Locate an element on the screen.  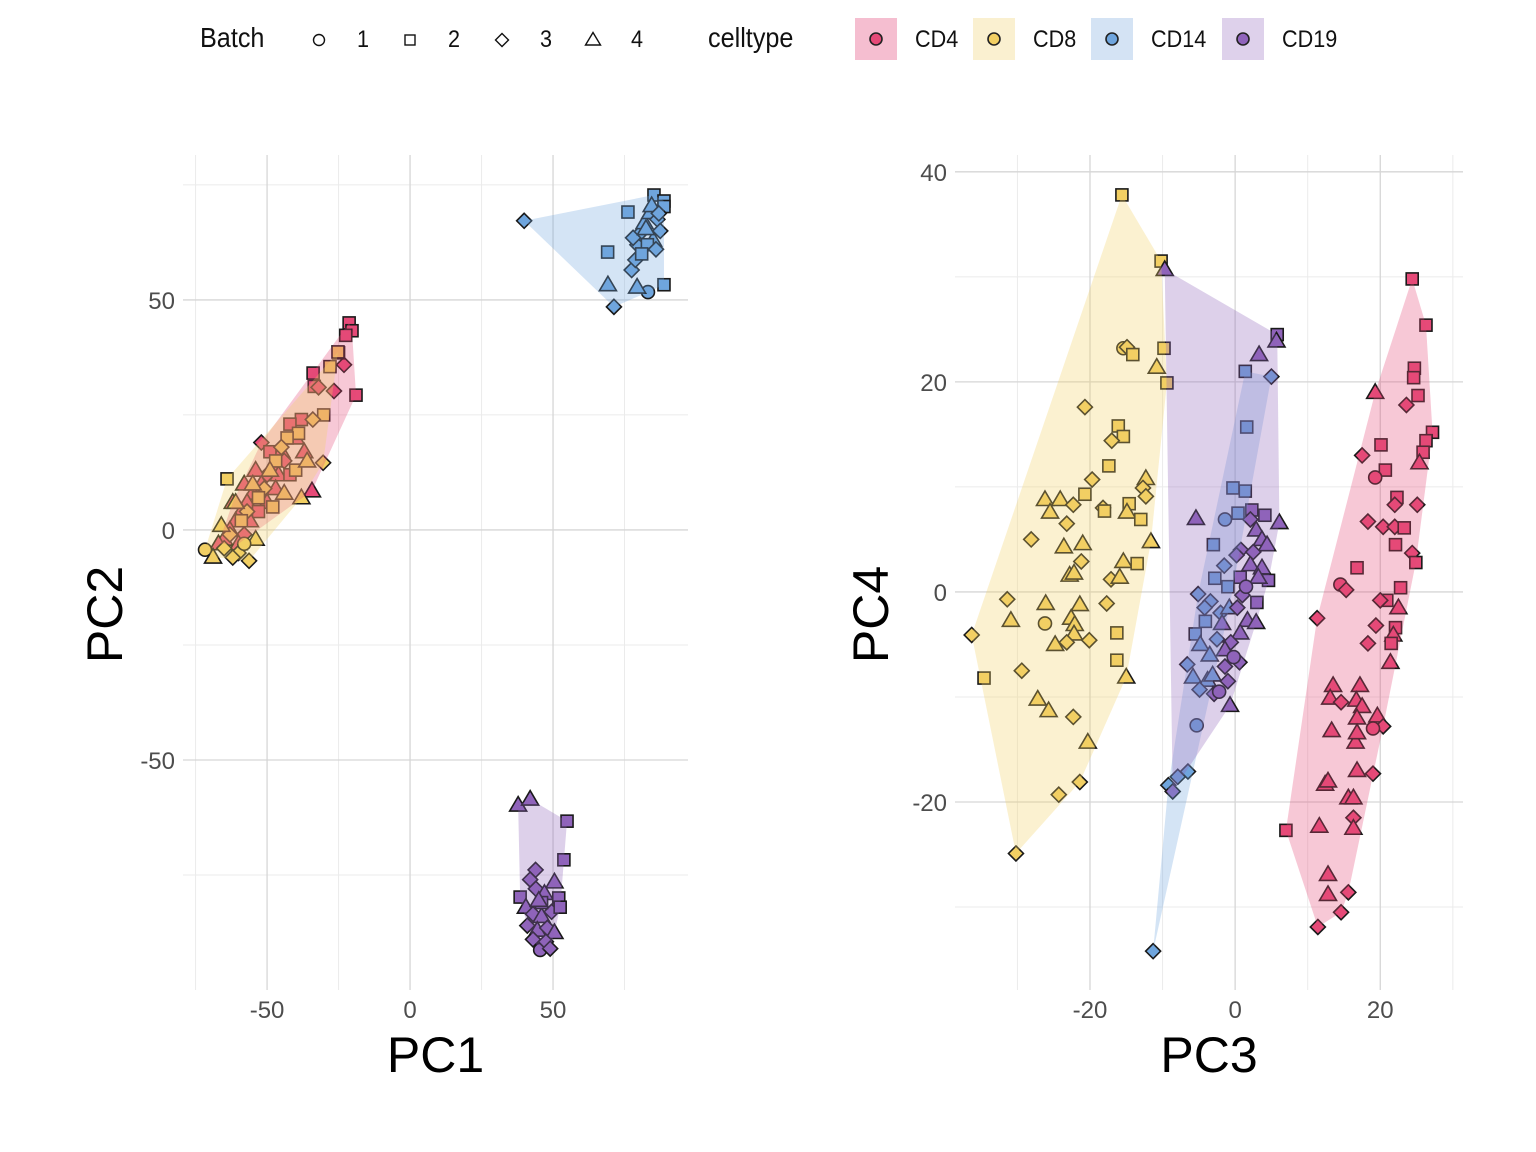
legend-batch-circle-icon is located at coordinates (319, 40).